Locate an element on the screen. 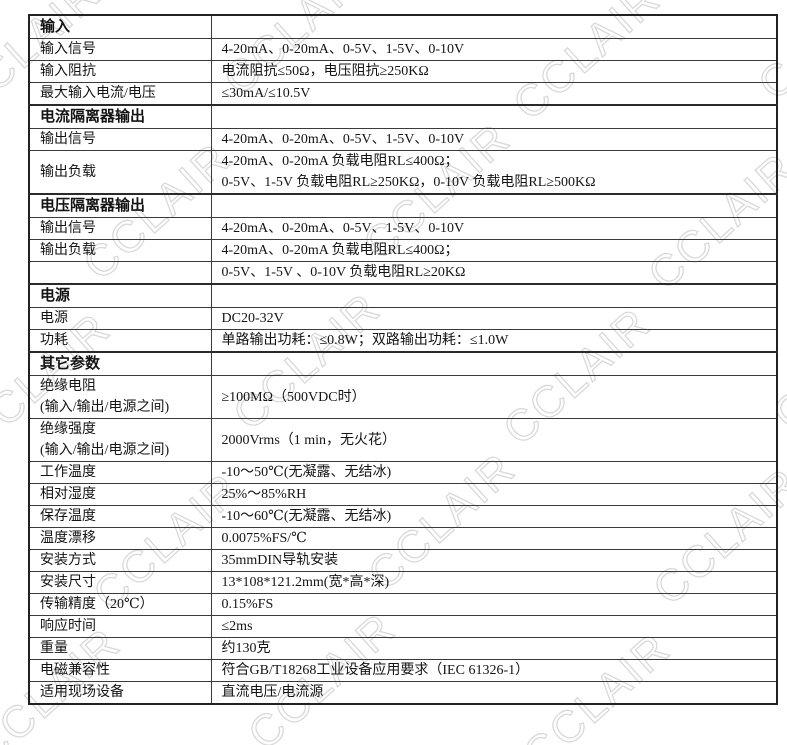 This screenshot has width=787, height=745. cell-text-line: 相对湿度 is located at coordinates (68, 494).